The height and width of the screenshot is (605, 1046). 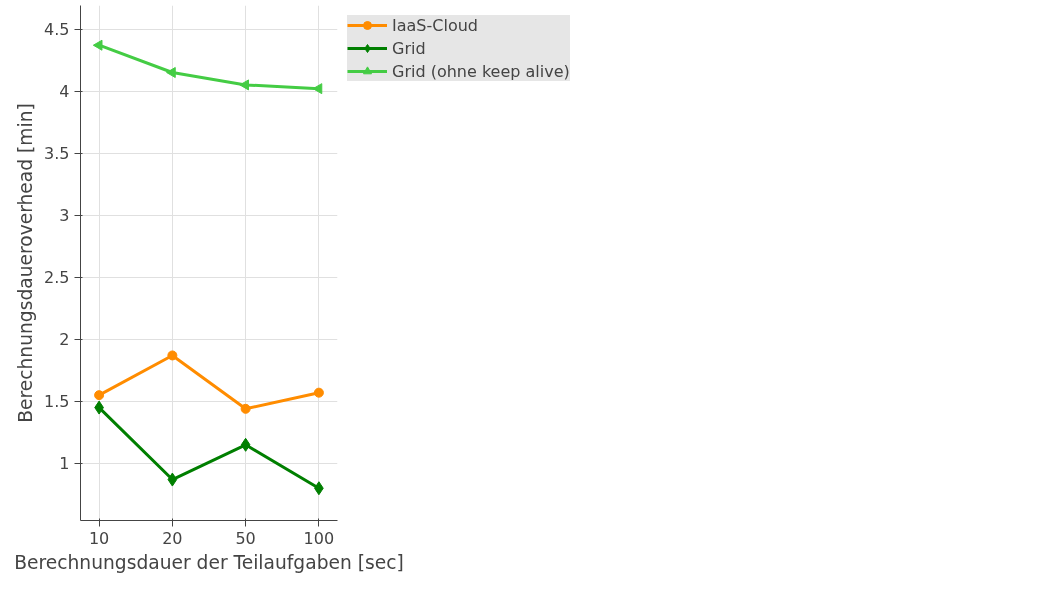 I want to click on x-tick-label: 10, so click(x=99, y=538).